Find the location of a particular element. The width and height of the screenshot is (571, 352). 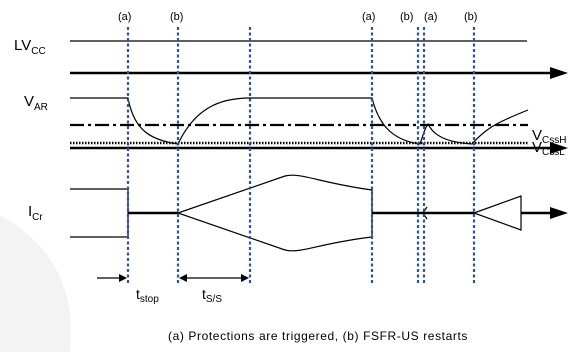

interval-label-tstop: tstop is located at coordinates (147, 295).